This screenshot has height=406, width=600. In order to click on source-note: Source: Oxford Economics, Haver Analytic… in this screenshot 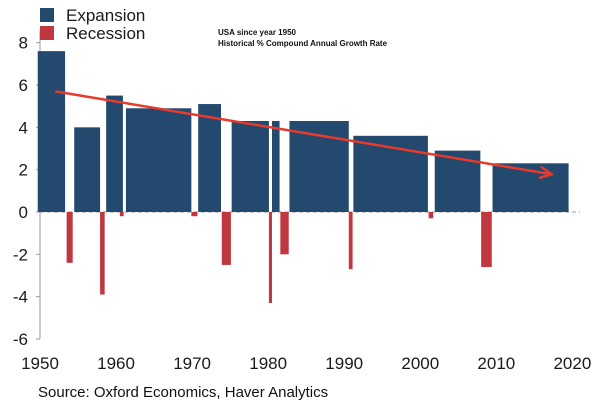, I will do `click(183, 392)`.